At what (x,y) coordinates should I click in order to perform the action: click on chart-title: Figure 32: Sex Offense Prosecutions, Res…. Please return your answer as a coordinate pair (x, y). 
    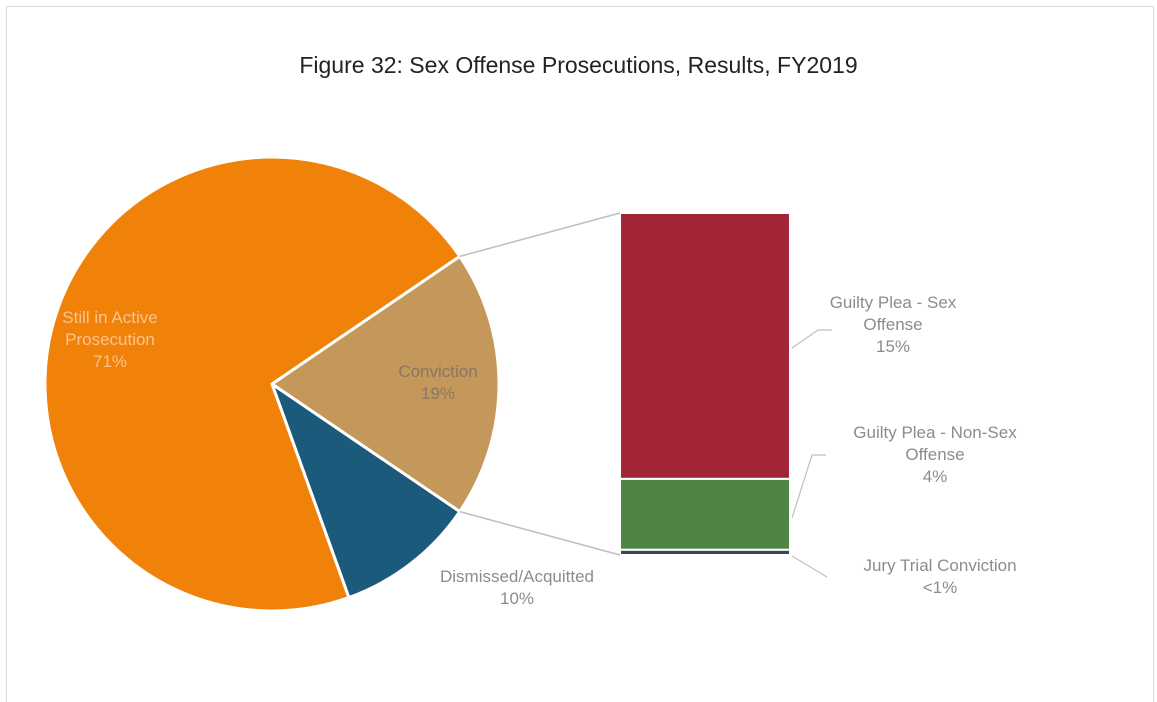
    Looking at the image, I should click on (578, 65).